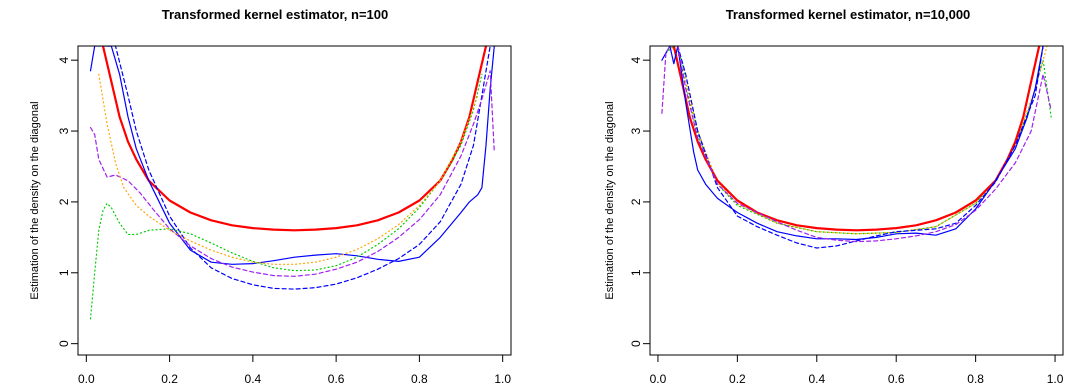  I want to click on chart-title: Transformed kernel estimator, n=10,000, so click(848, 14).